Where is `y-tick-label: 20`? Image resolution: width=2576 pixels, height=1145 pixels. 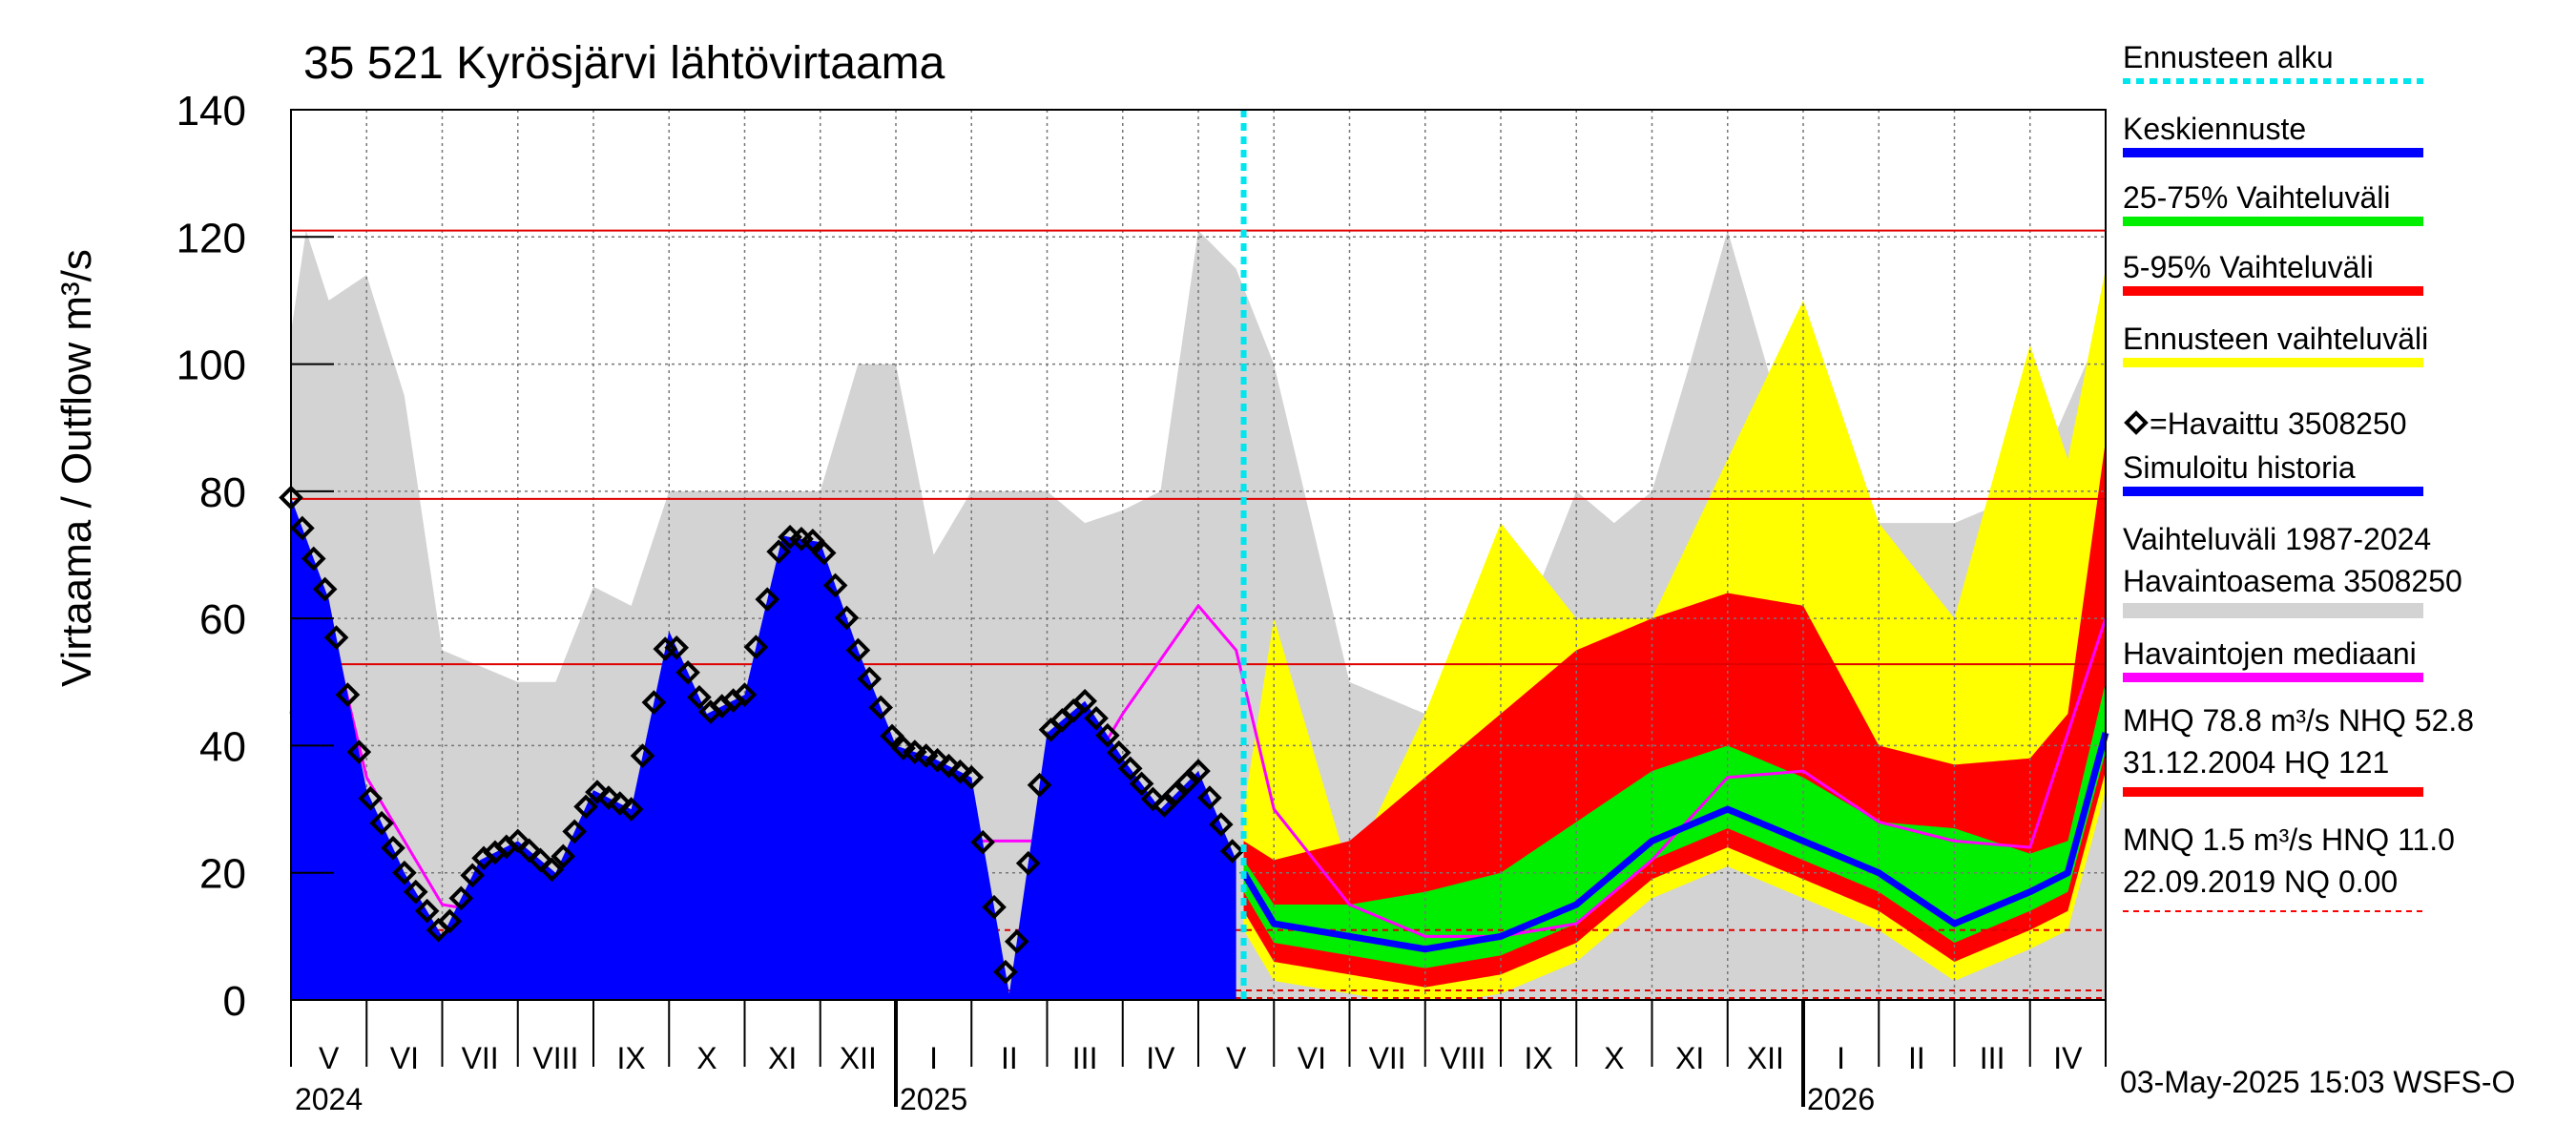
y-tick-label: 20 is located at coordinates (222, 875).